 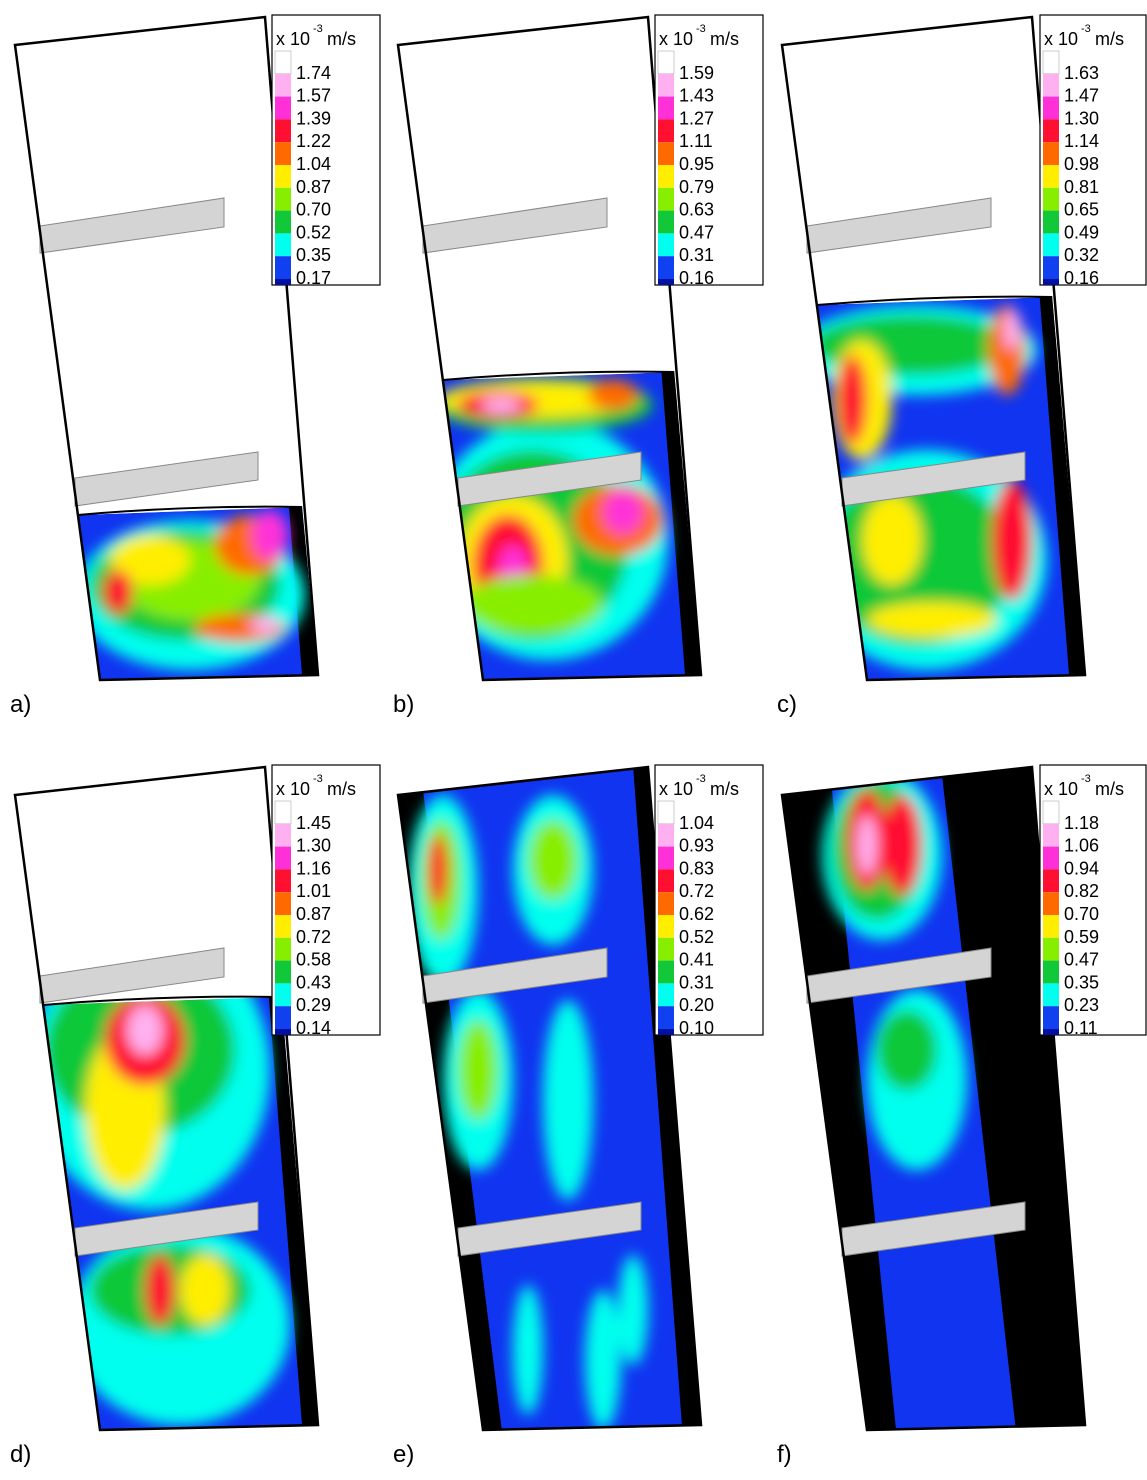 I want to click on legend-level: 1.11, so click(x=696, y=141).